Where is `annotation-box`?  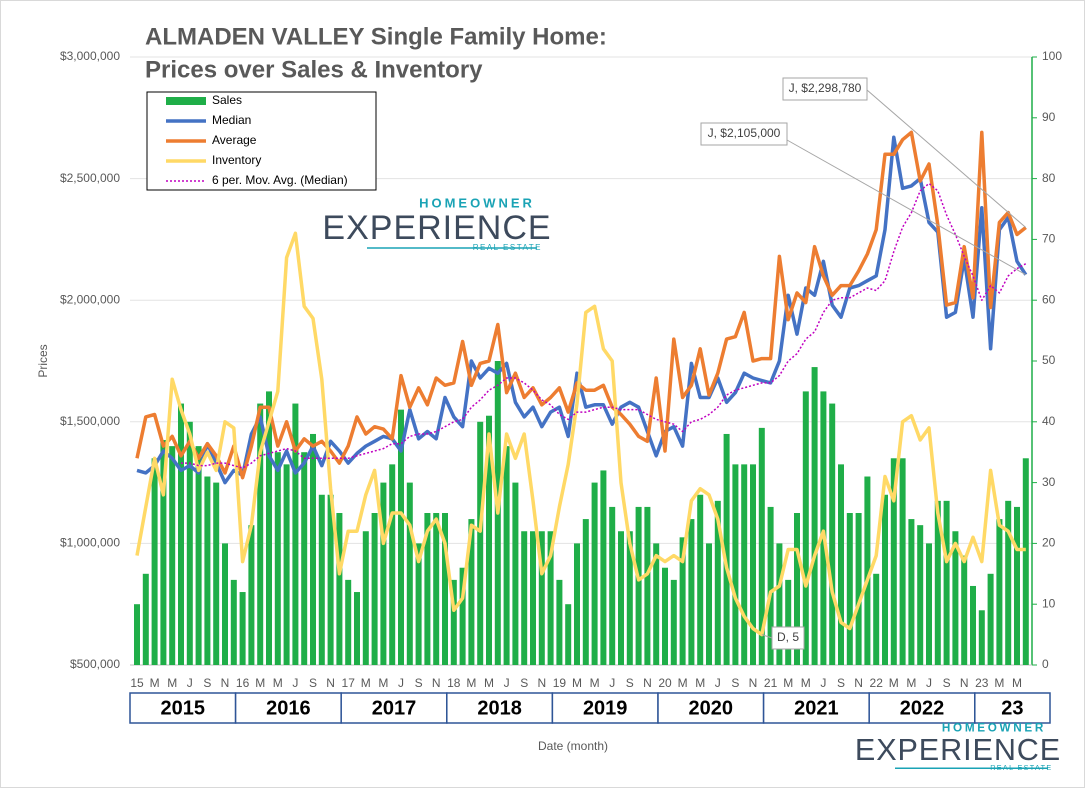
annotation-box is located at coordinates (825, 89).